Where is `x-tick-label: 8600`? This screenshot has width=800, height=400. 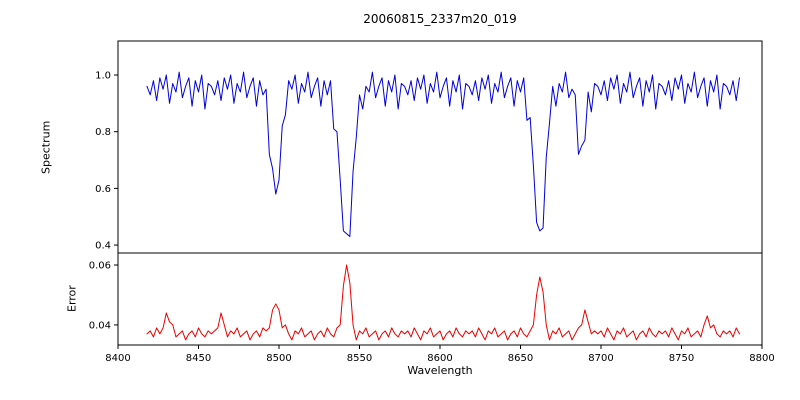 x-tick-label: 8600 is located at coordinates (439, 358).